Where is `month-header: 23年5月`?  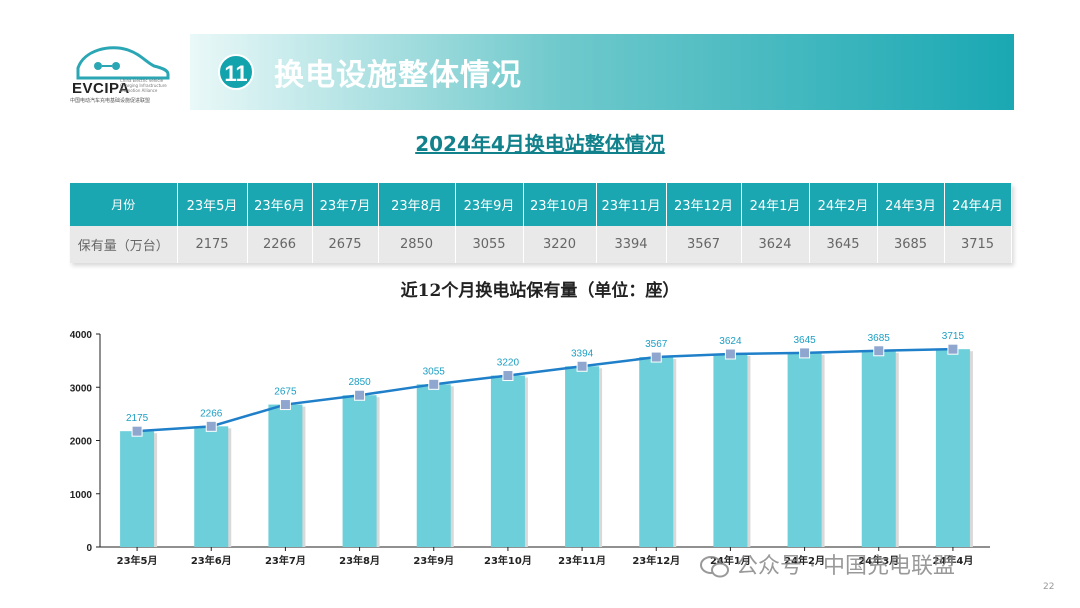 month-header: 23年5月 is located at coordinates (212, 204).